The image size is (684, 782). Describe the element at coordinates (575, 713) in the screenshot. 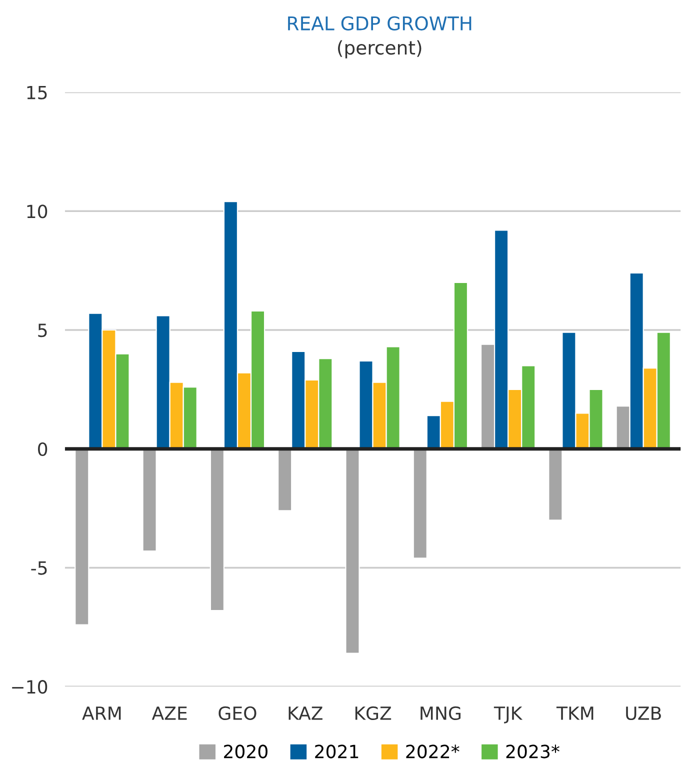

I see `x-tick-label: TKM` at that location.